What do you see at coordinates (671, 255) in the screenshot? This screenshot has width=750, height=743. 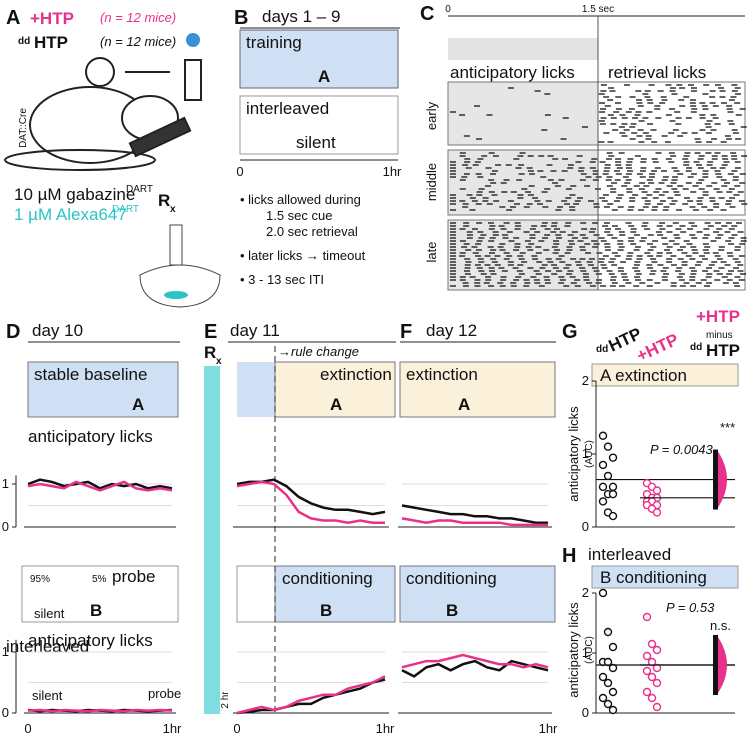 I see `retrieval-window` at bounding box center [671, 255].